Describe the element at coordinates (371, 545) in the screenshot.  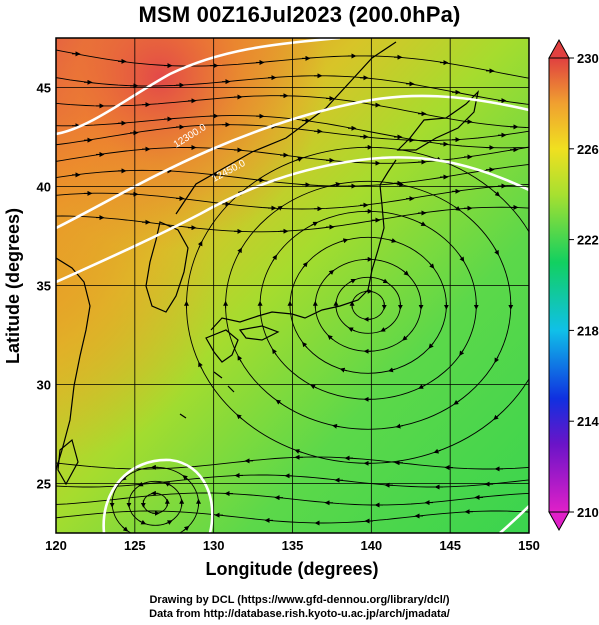
I see `x-tick-label: 140` at that location.